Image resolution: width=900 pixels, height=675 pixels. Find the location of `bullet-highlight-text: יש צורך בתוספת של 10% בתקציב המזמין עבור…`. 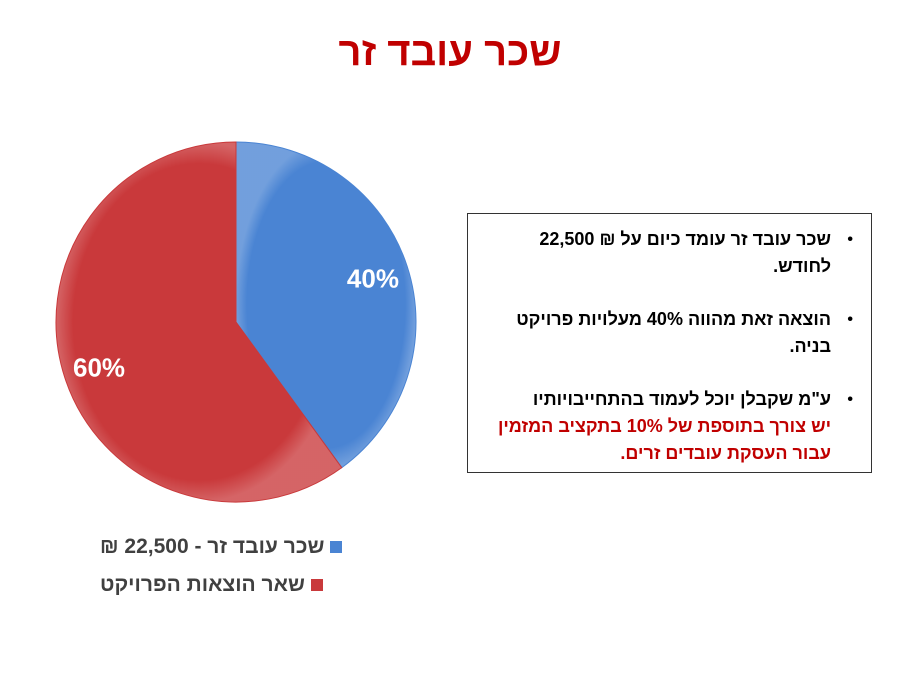

bullet-highlight-text: יש צורך בתוספת של 10% בתקציב המזמין עבור… is located at coordinates (664, 439).